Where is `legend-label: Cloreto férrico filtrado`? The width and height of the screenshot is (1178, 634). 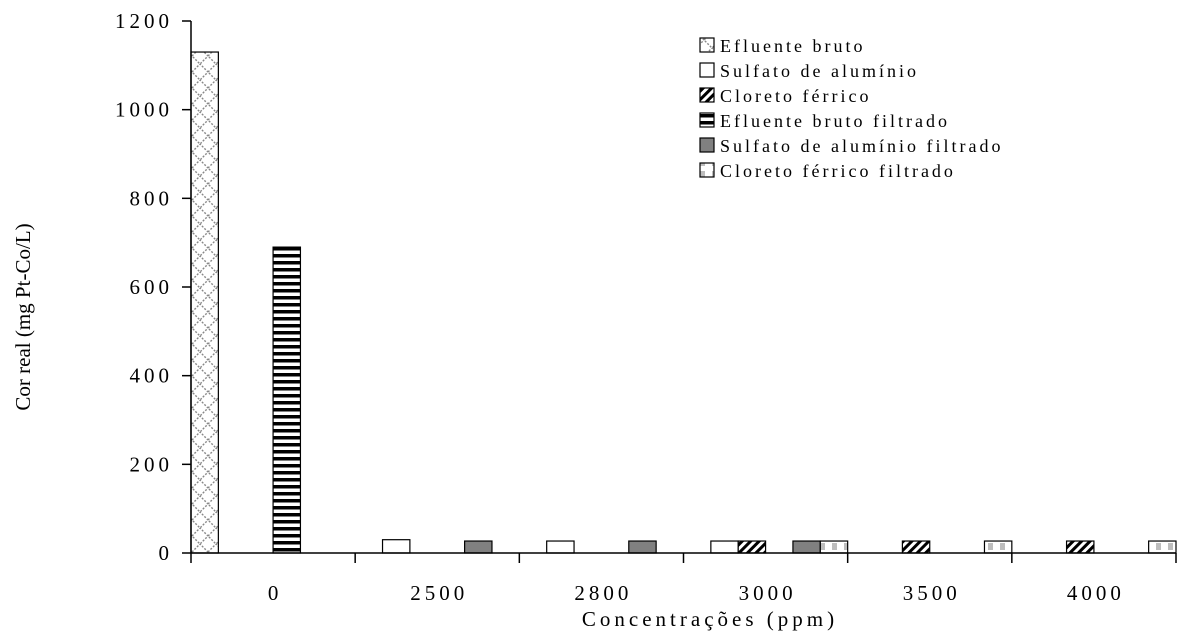
legend-label: Cloreto férrico filtrado is located at coordinates (838, 171).